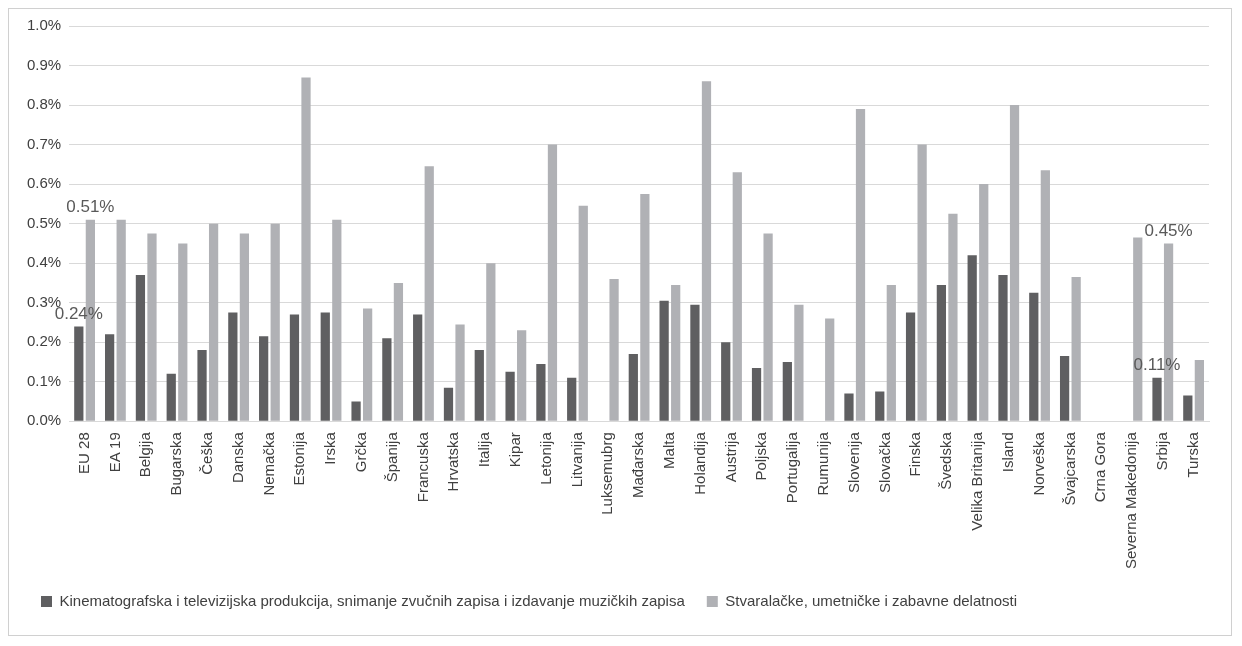 This screenshot has width=1242, height=646. I want to click on x-tick-label: Irska, so click(330, 448).